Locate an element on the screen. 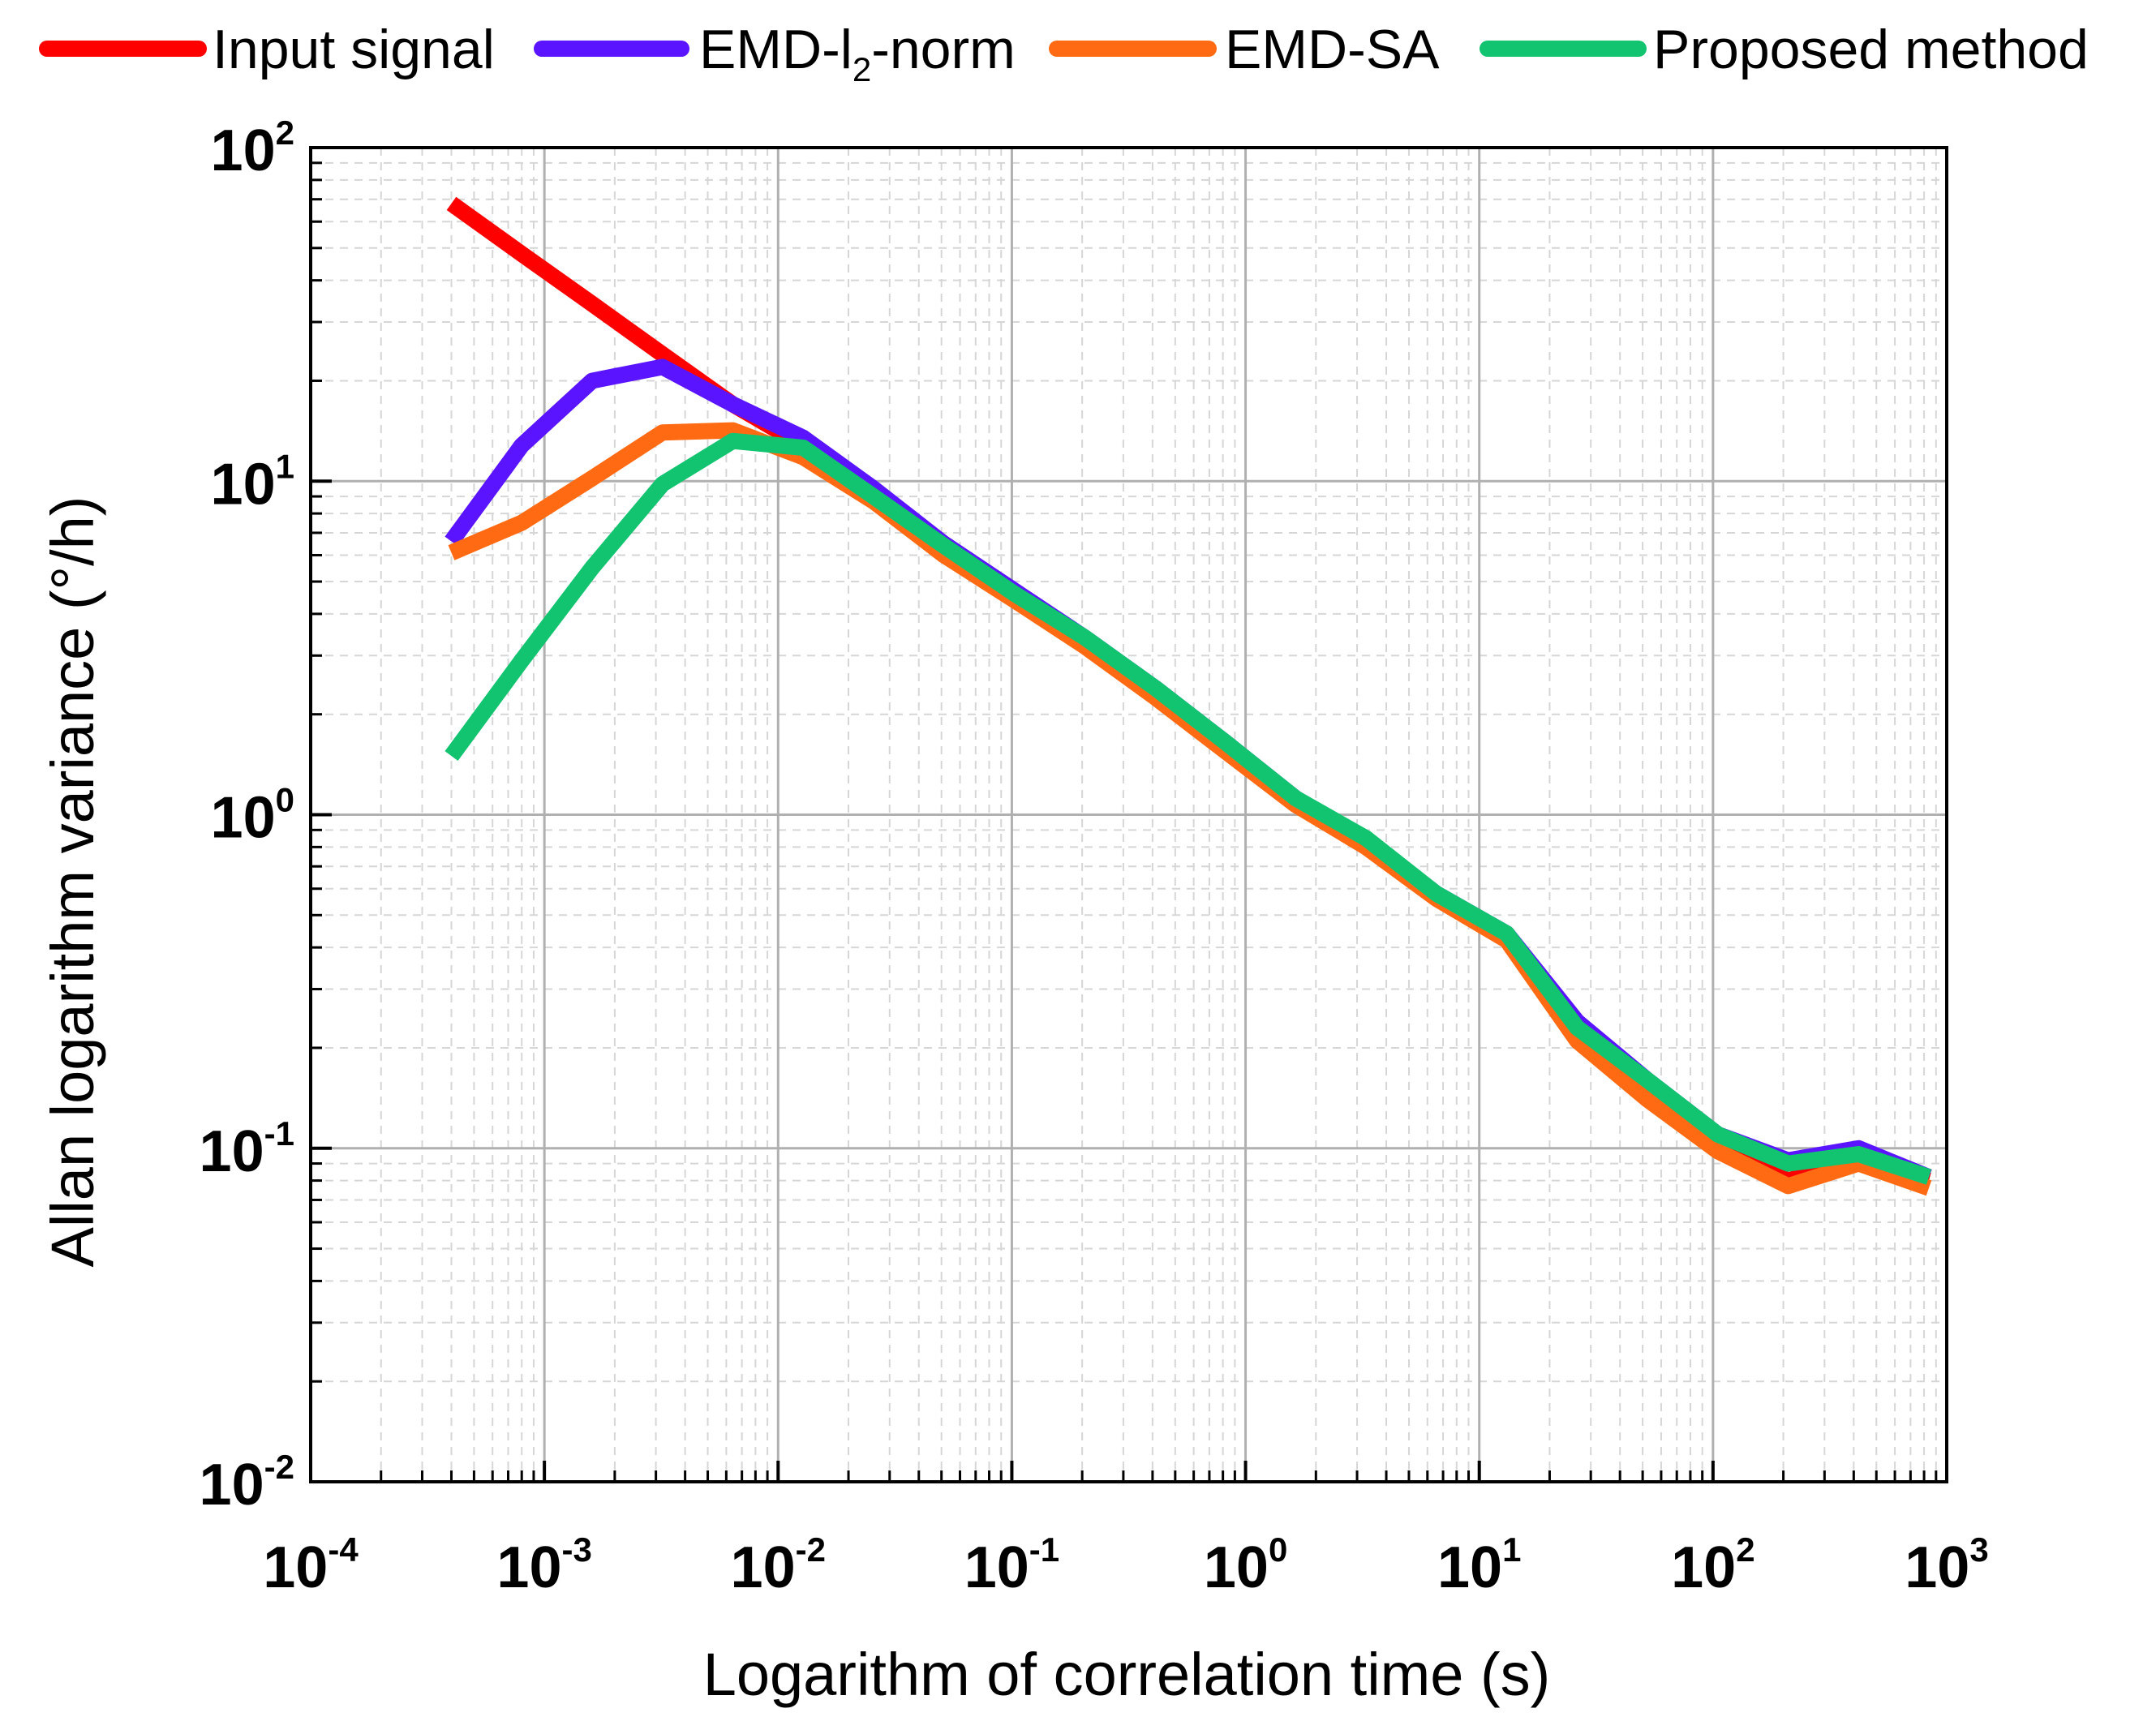 This screenshot has height=1717, width=2156. x-tick-label: 10⁻⁴ is located at coordinates (311, 1565).